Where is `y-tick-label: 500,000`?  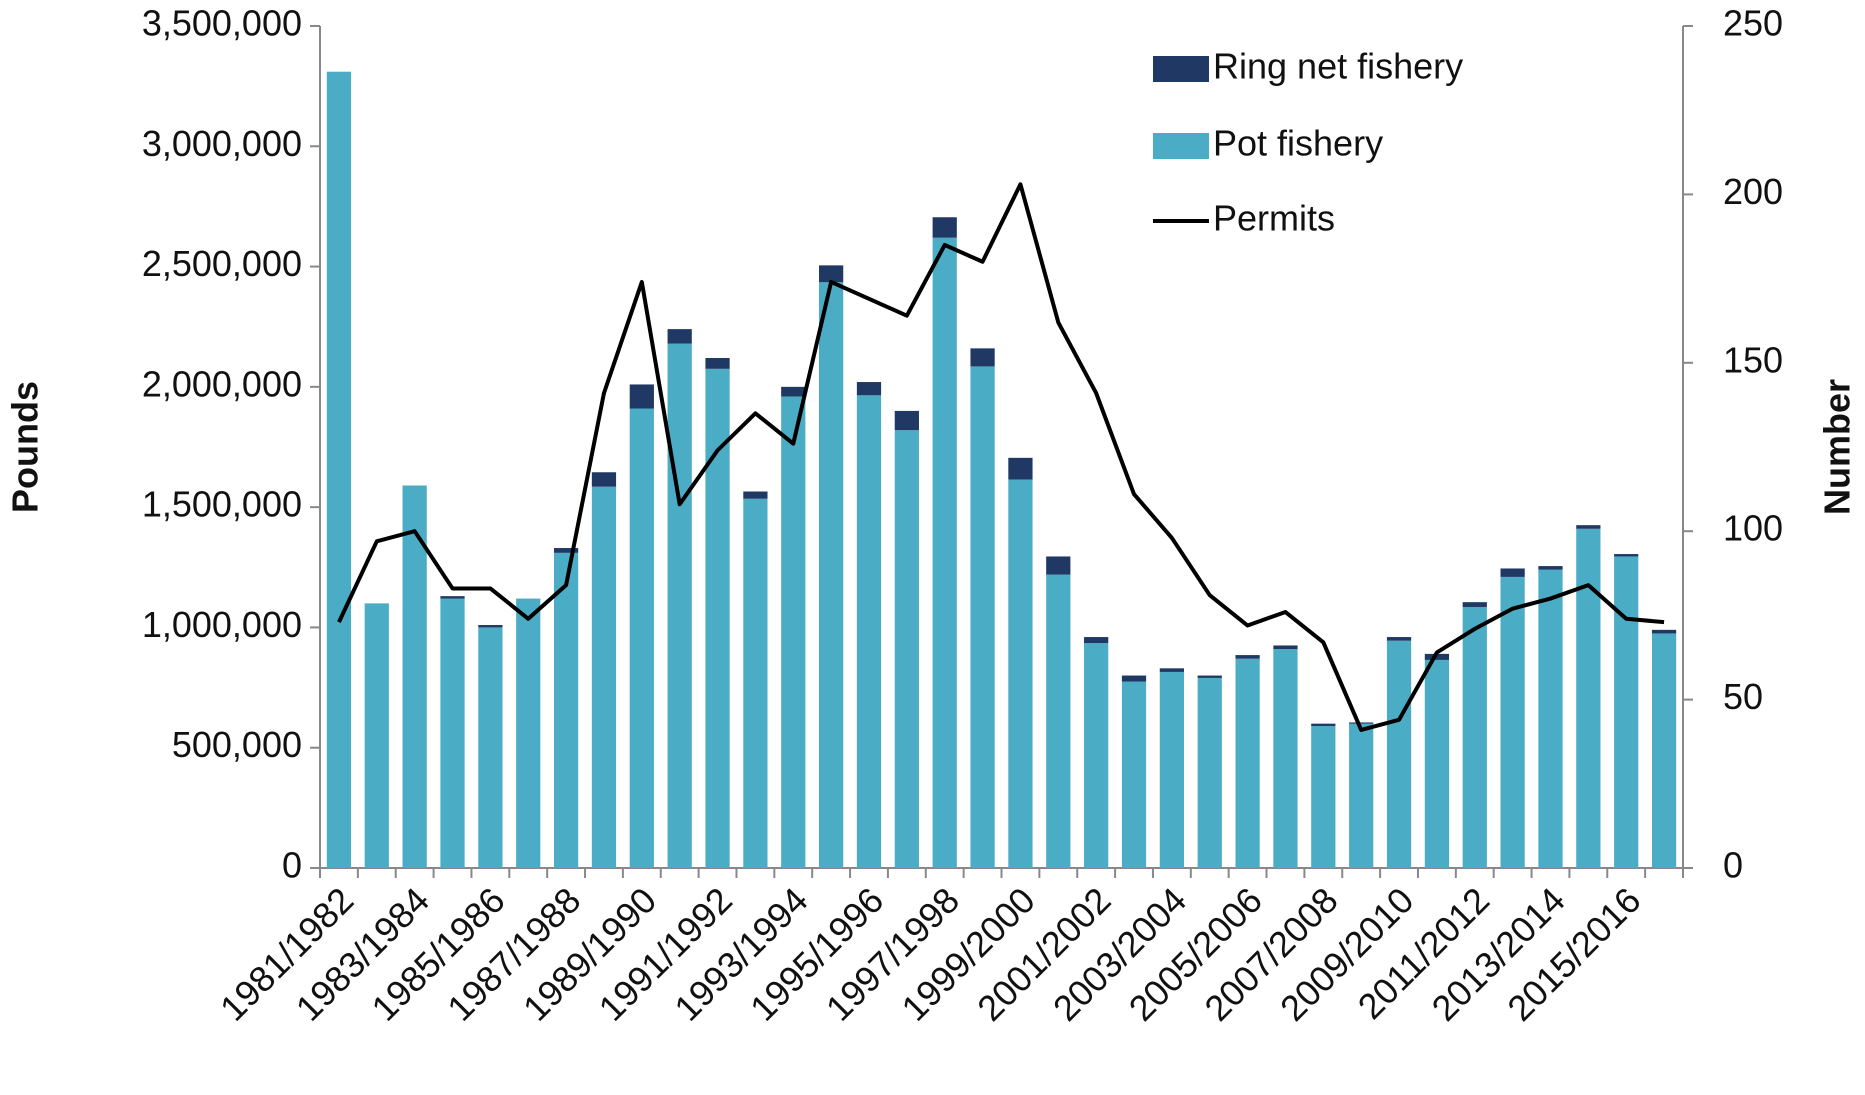 y-tick-label: 500,000 is located at coordinates (237, 744).